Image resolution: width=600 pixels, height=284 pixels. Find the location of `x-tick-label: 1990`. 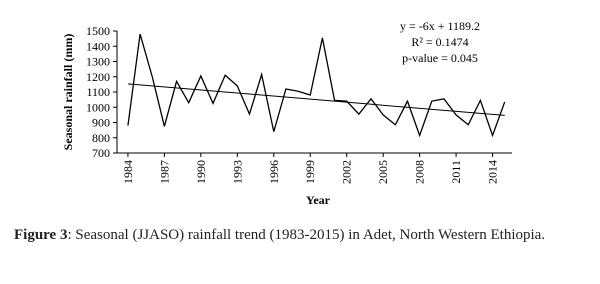

x-tick-label: 1990 is located at coordinates (201, 172).